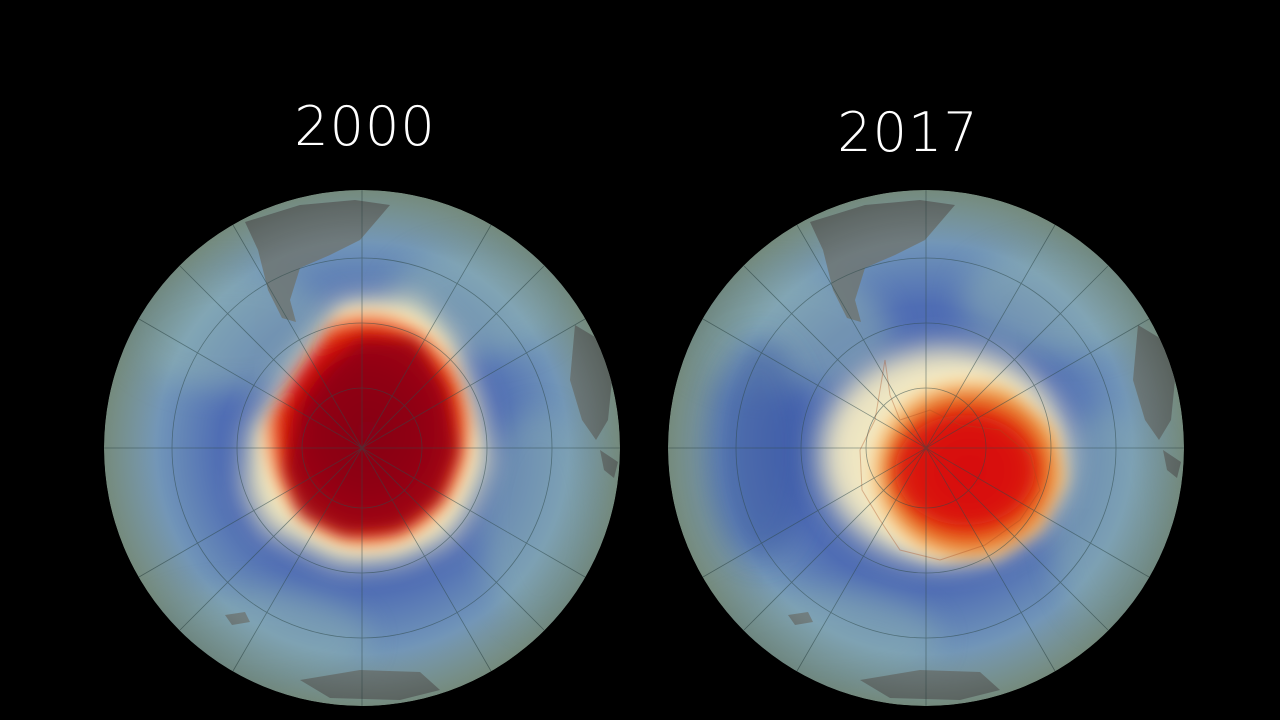 This screenshot has height=720, width=1280. I want to click on year-label-right: 2017, so click(908, 132).